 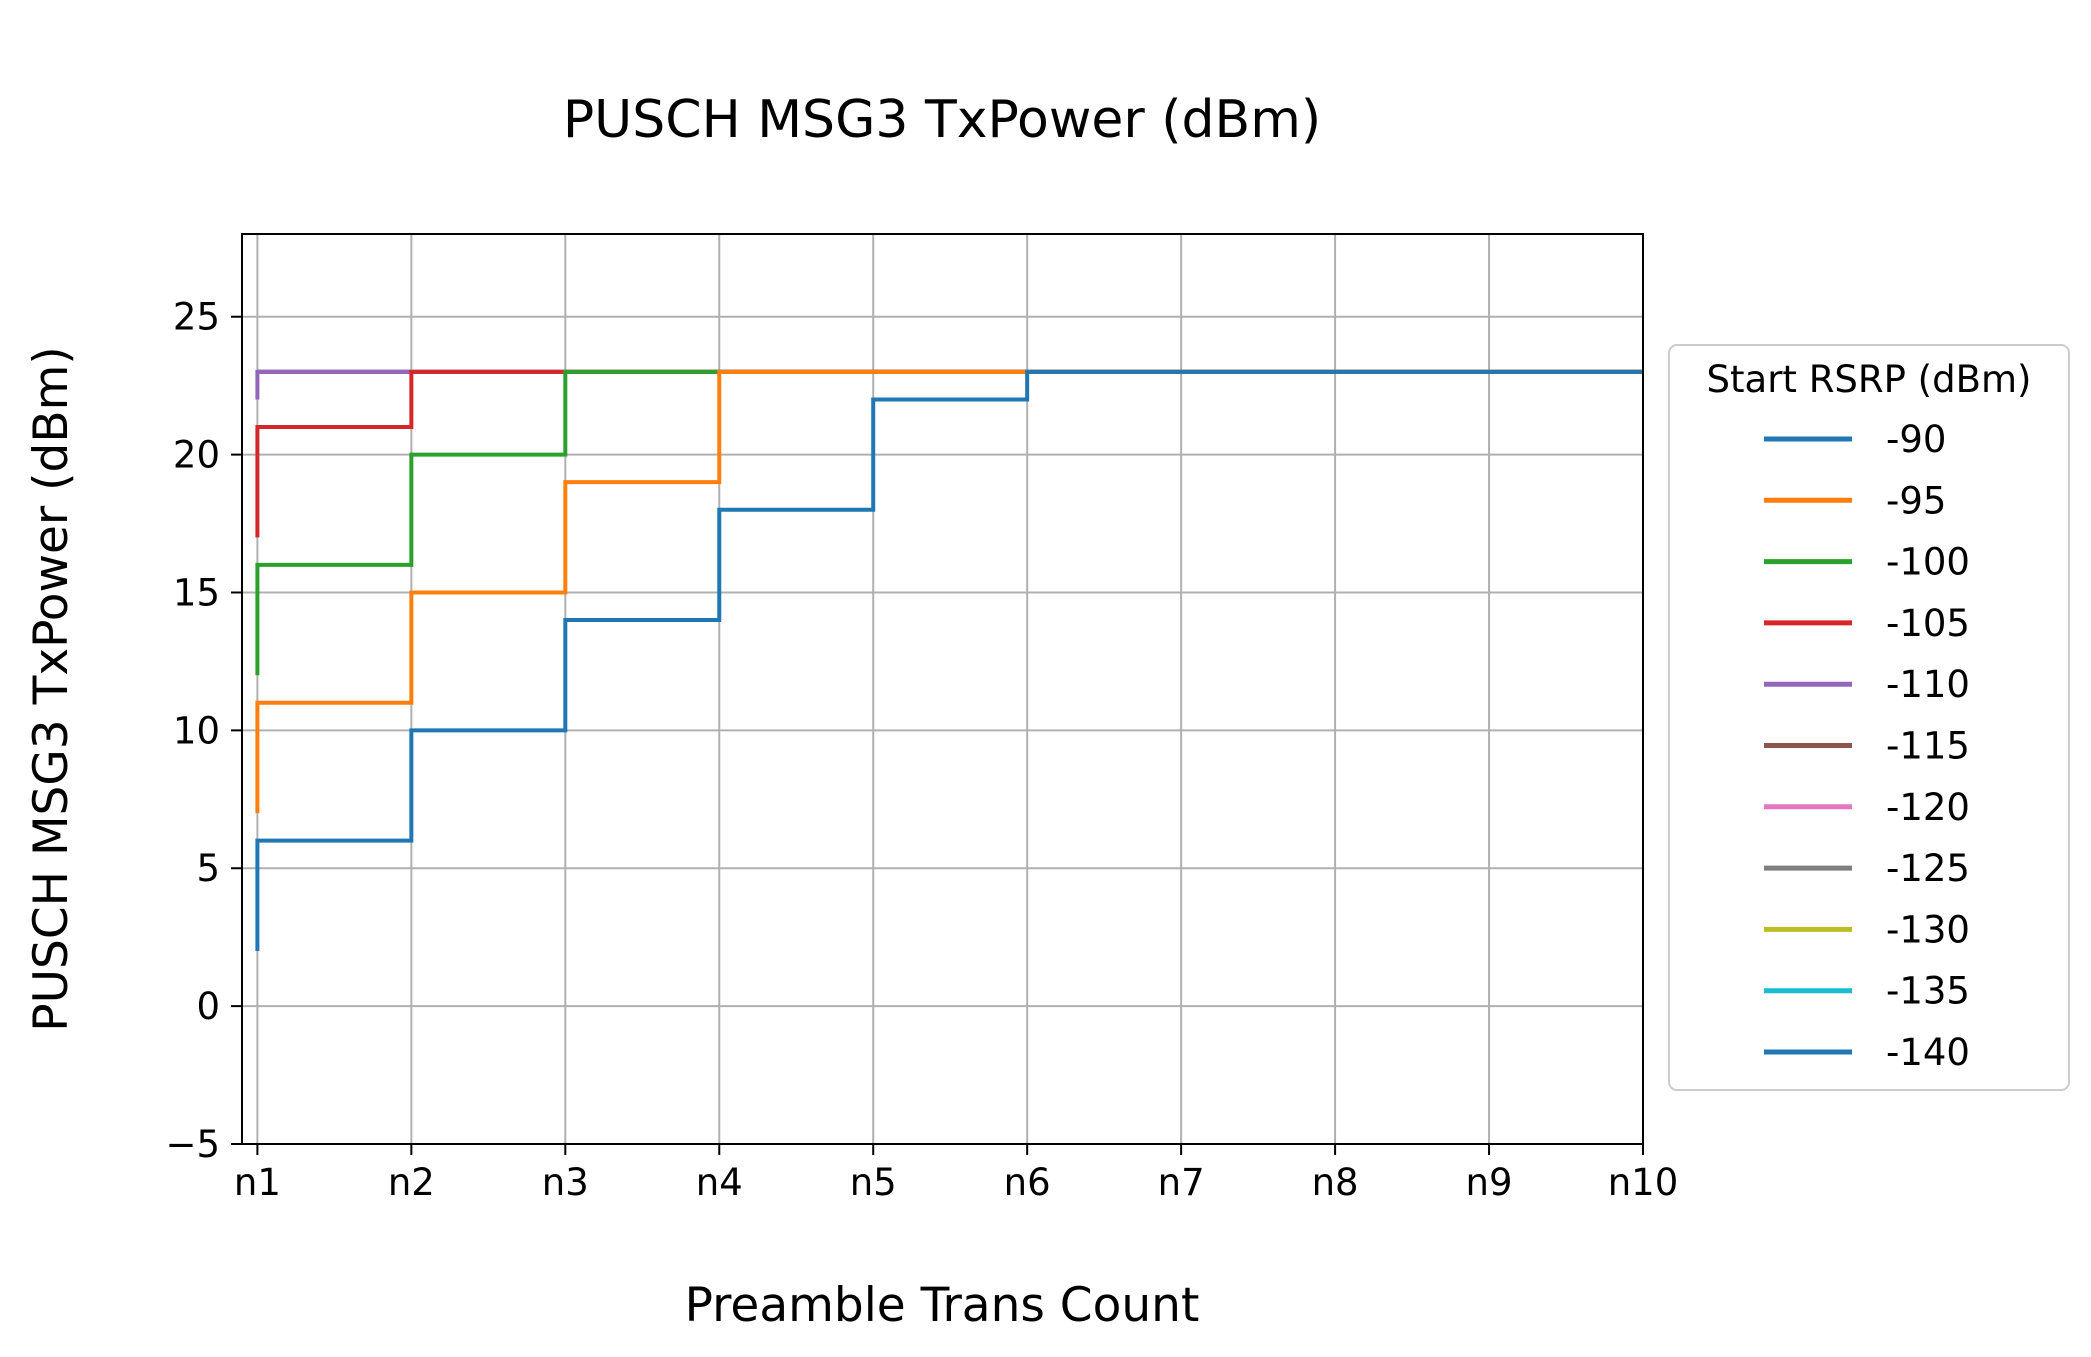 What do you see at coordinates (1928, 991) in the screenshot?
I see `legend-label: -135` at bounding box center [1928, 991].